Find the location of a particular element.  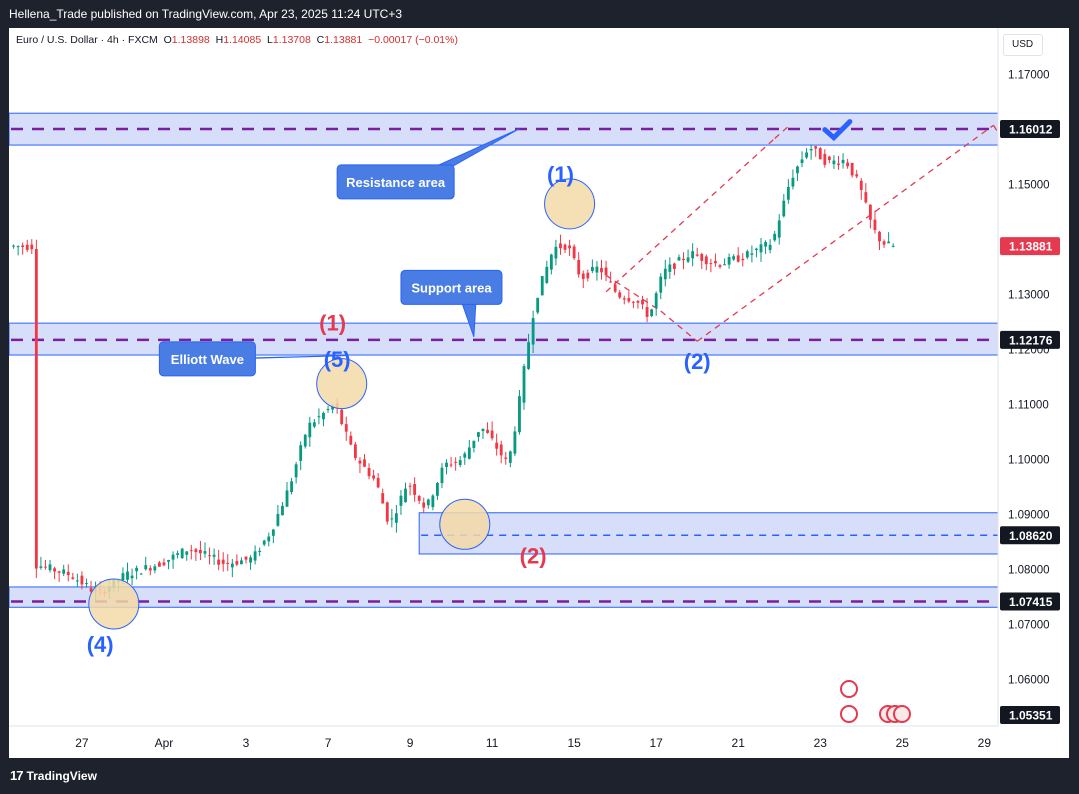

change-value: −0.00017 (−0.01%) is located at coordinates (413, 40).